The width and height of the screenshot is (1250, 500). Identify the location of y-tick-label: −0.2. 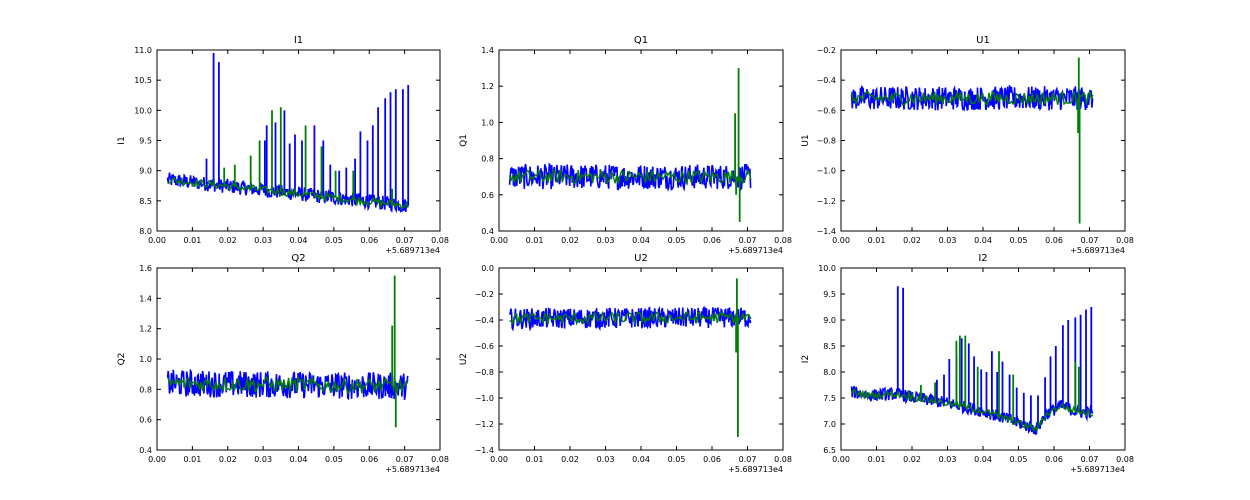
(826, 50).